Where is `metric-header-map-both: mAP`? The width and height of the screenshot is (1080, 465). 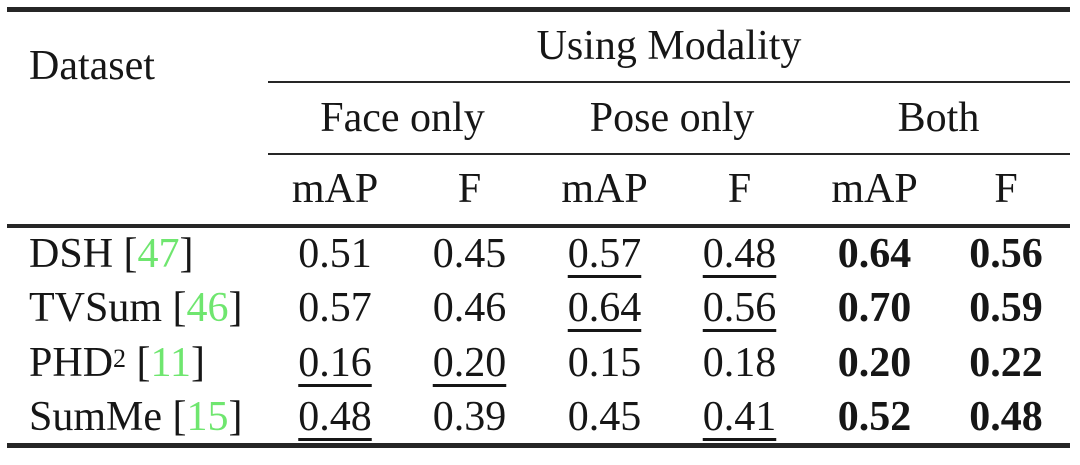
metric-header-map-both: mAP is located at coordinates (874, 189).